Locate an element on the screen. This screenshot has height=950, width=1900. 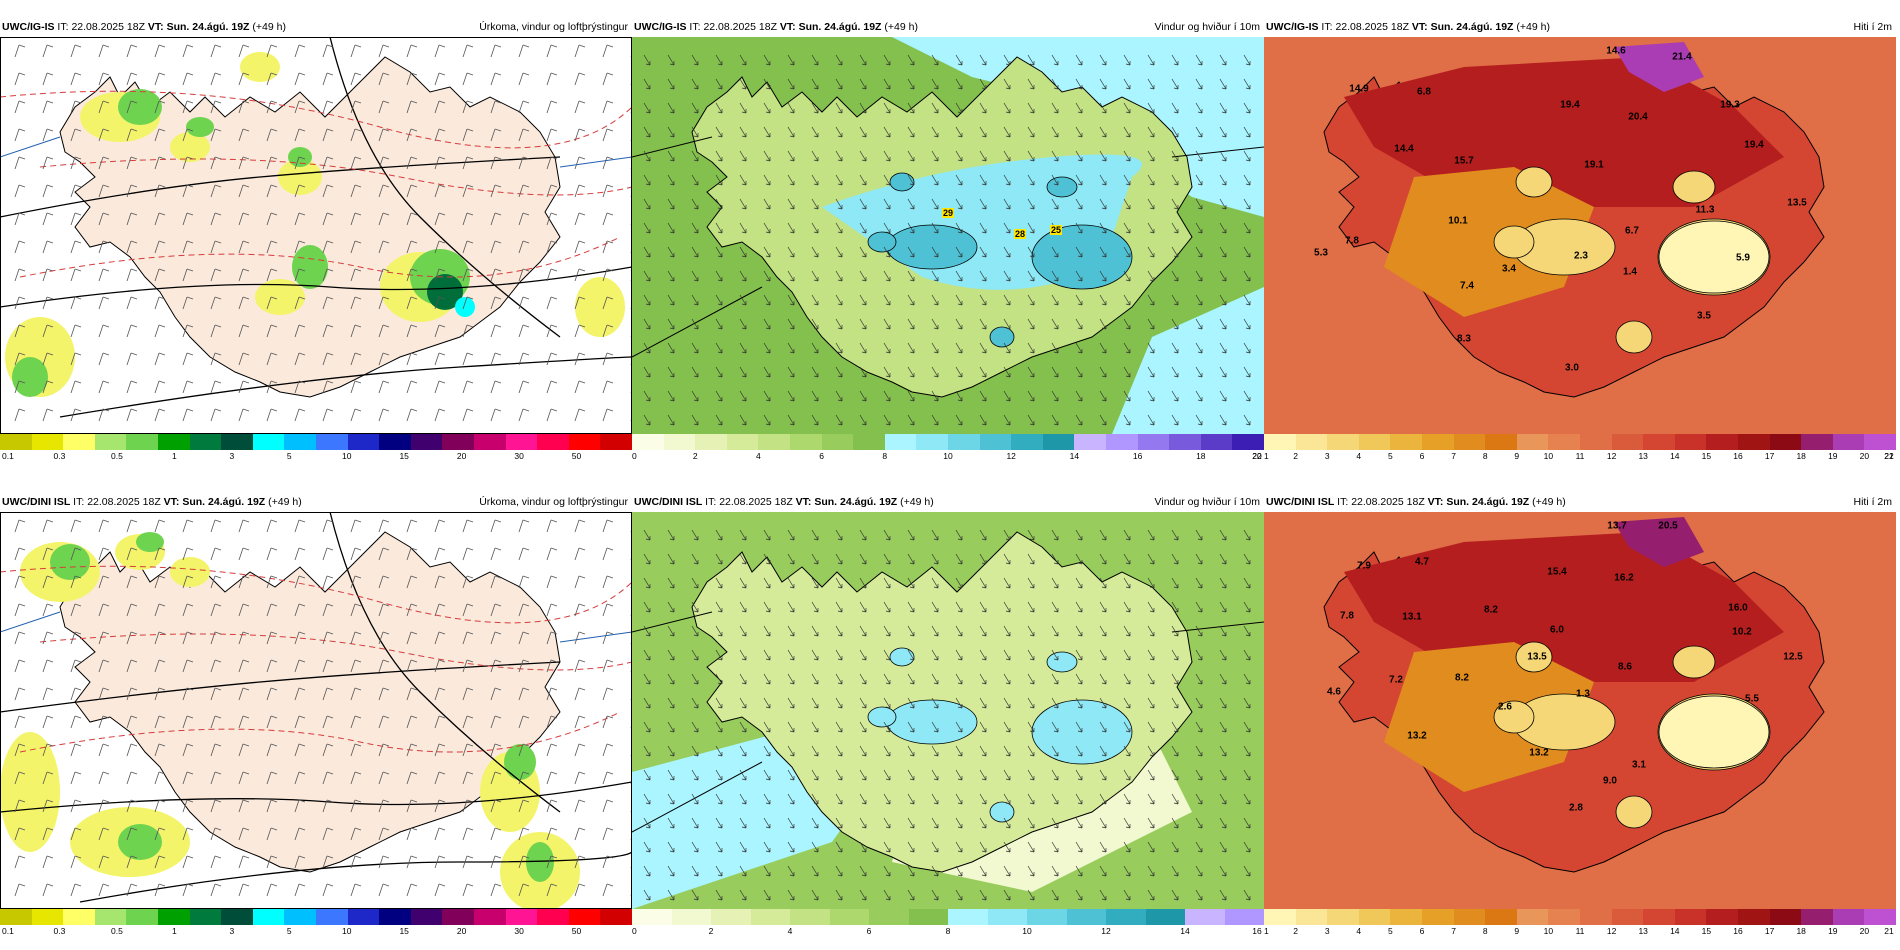
temperature-label: 3.4 is located at coordinates (1509, 269).